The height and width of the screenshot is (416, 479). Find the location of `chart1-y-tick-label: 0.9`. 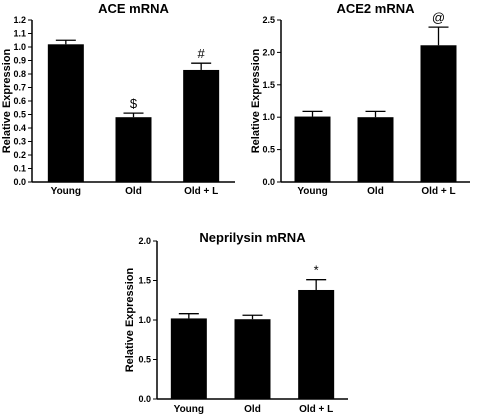

chart1-y-tick-label: 0.9 is located at coordinates (19, 61).